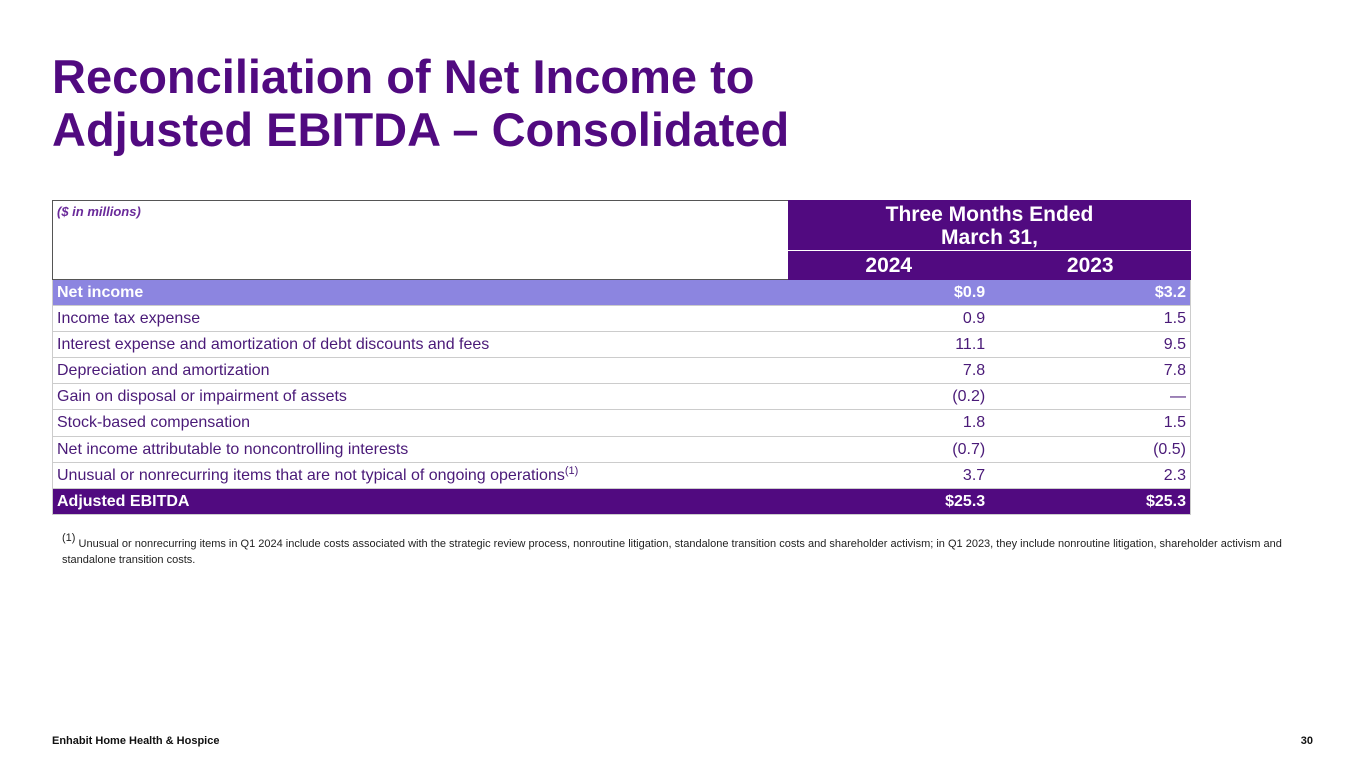 Image resolution: width=1365 pixels, height=768 pixels. What do you see at coordinates (571, 470) in the screenshot?
I see `row-note: (1)` at bounding box center [571, 470].